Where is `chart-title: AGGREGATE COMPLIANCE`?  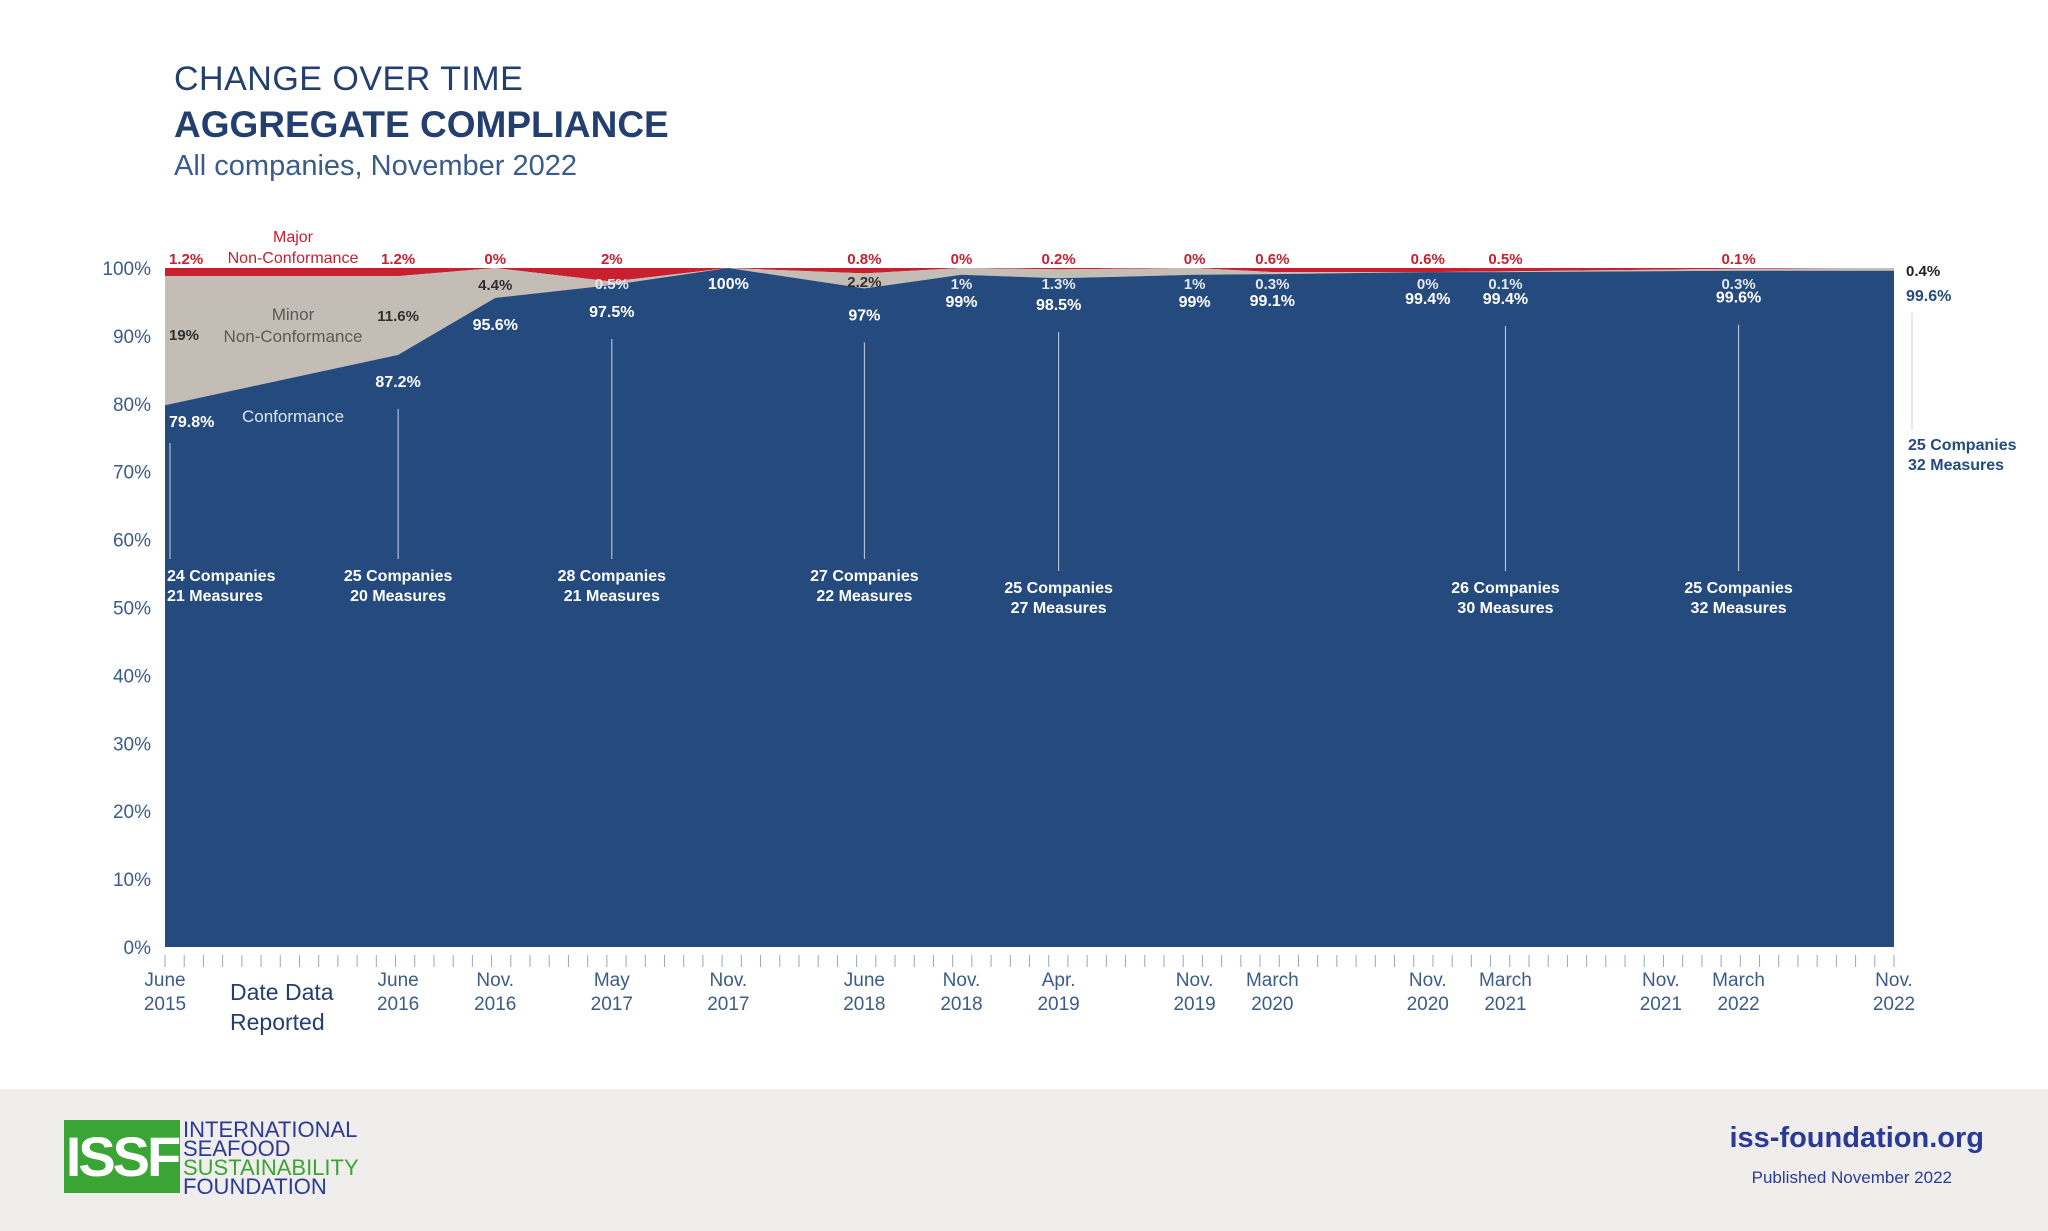 chart-title: AGGREGATE COMPLIANCE is located at coordinates (421, 124).